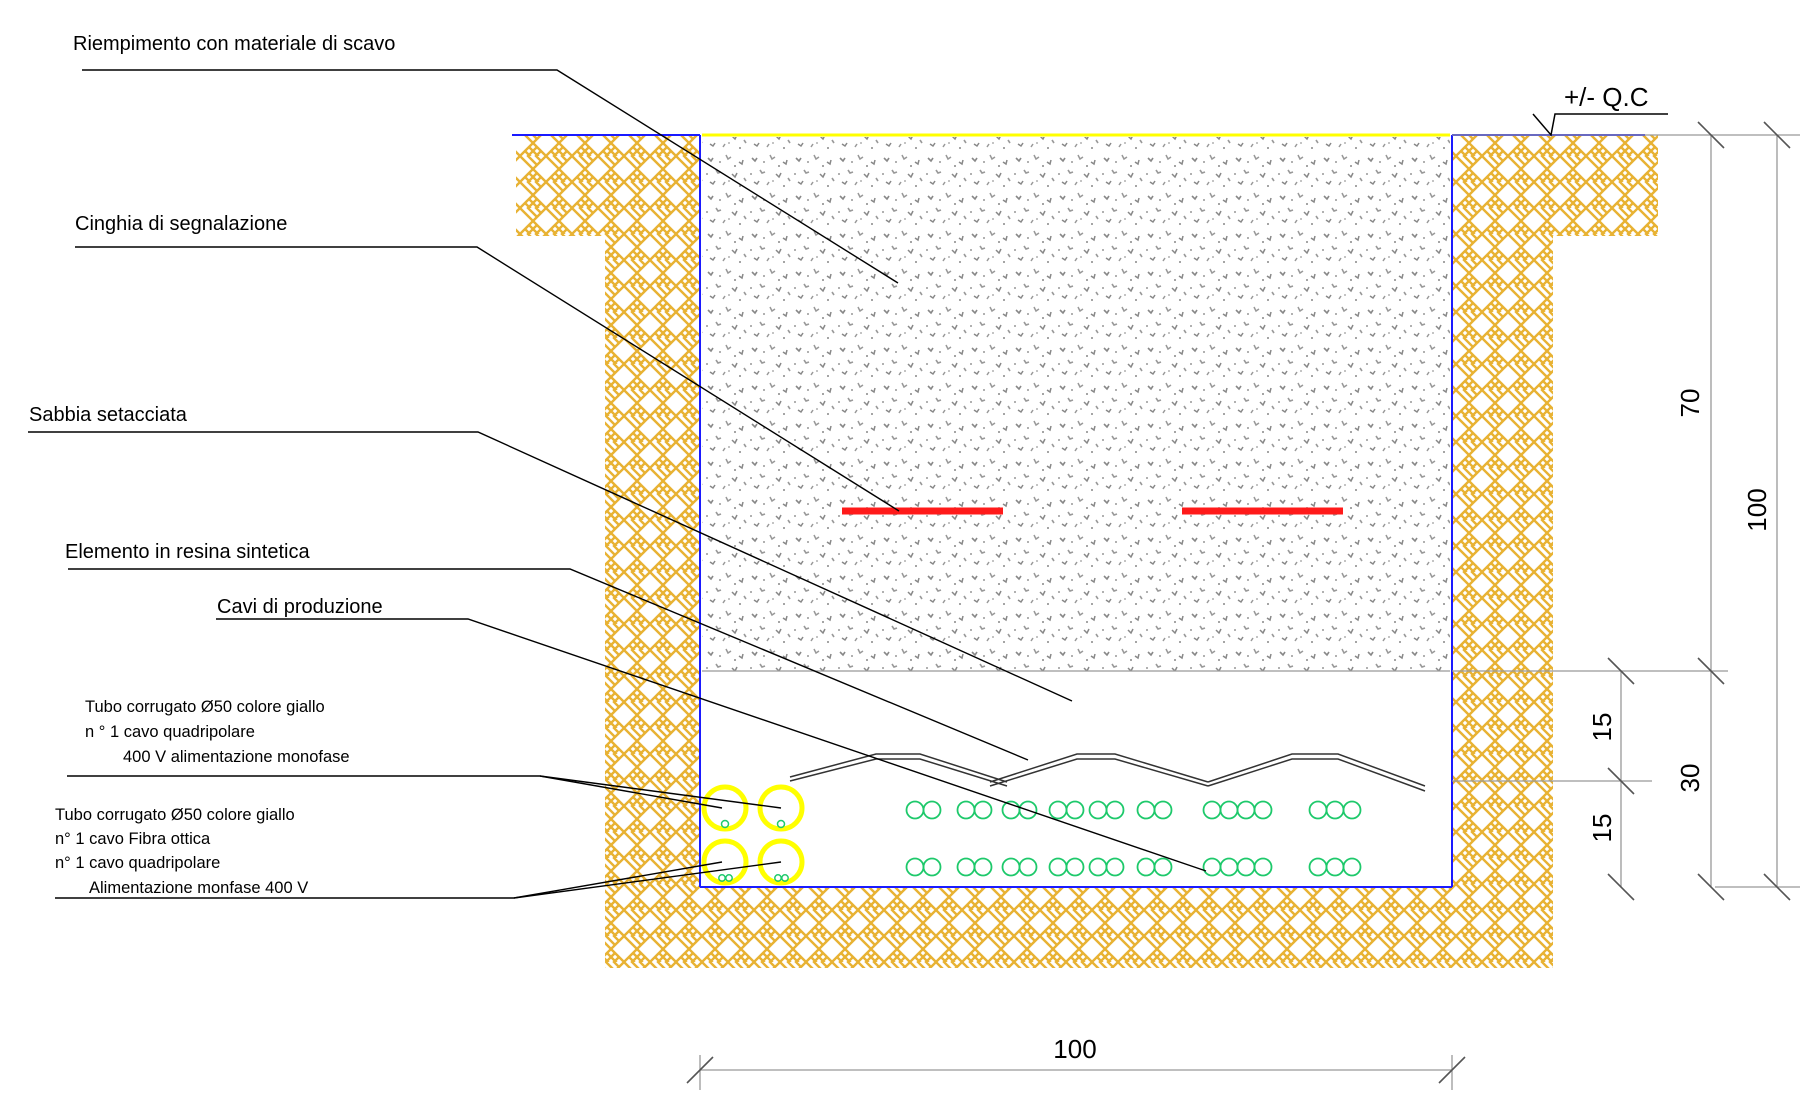  I want to click on leader-sabbia, so click(550, 566).